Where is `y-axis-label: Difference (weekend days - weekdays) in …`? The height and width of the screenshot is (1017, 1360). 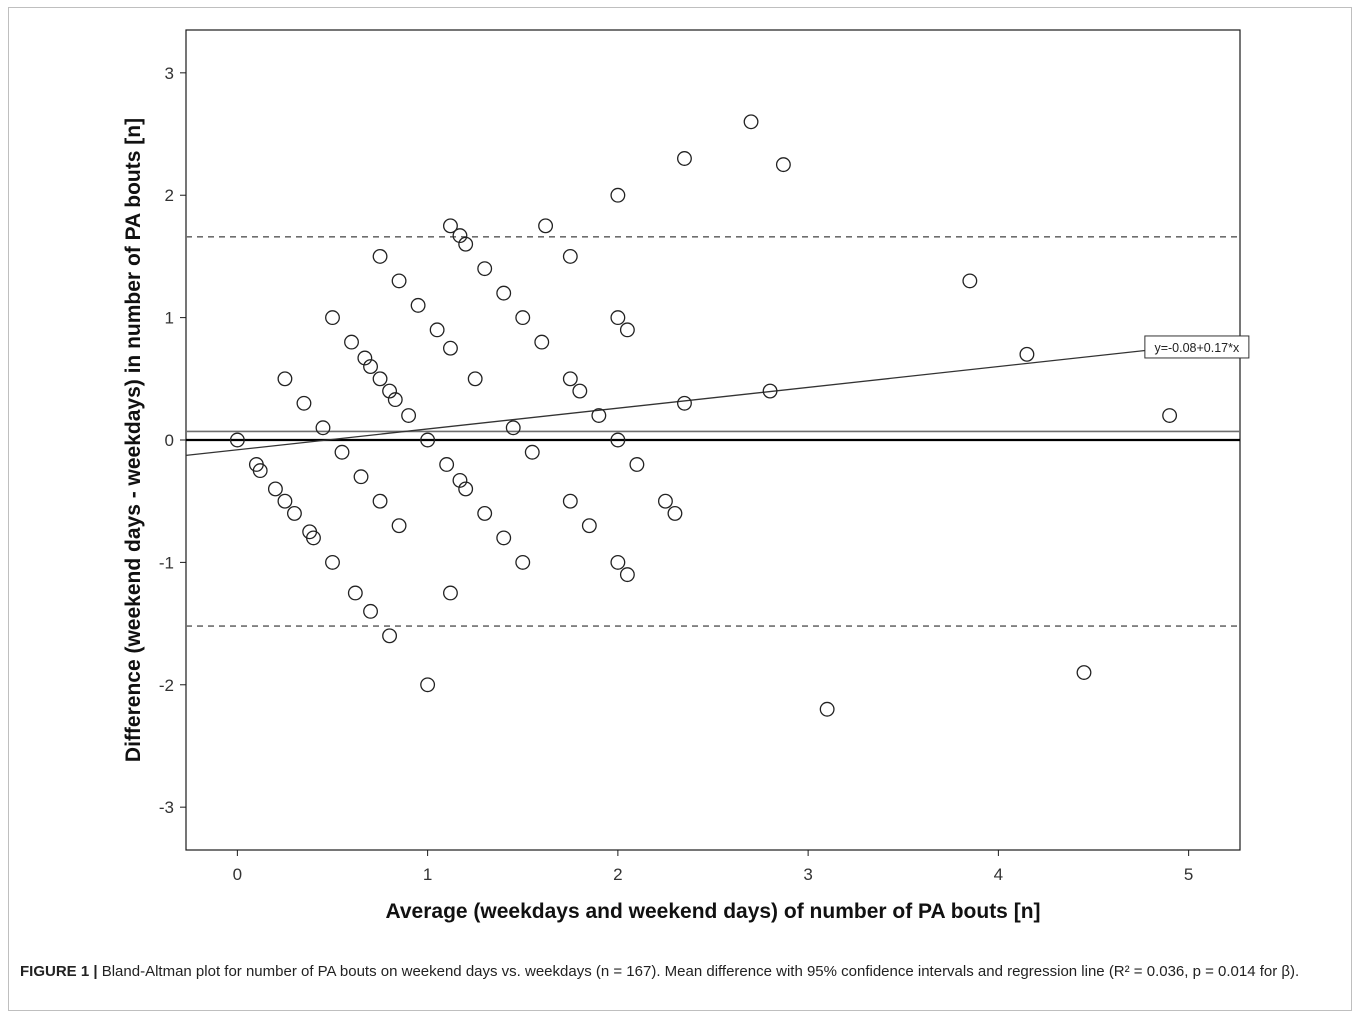 y-axis-label: Difference (weekend days - weekdays) in … is located at coordinates (133, 440).